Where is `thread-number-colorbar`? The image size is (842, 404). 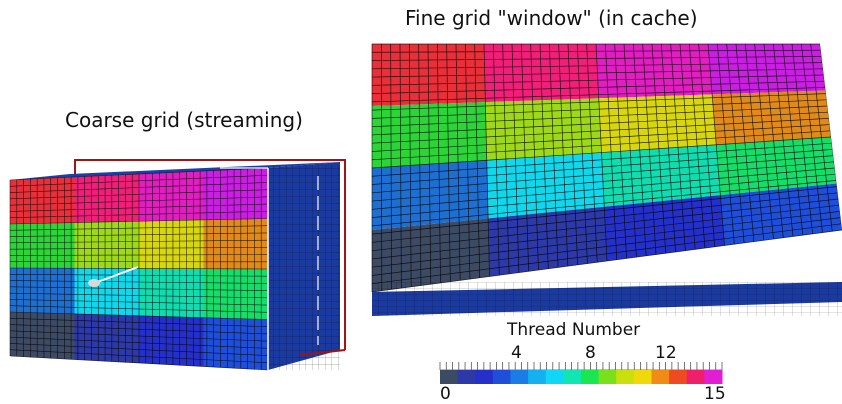
thread-number-colorbar is located at coordinates (581, 373).